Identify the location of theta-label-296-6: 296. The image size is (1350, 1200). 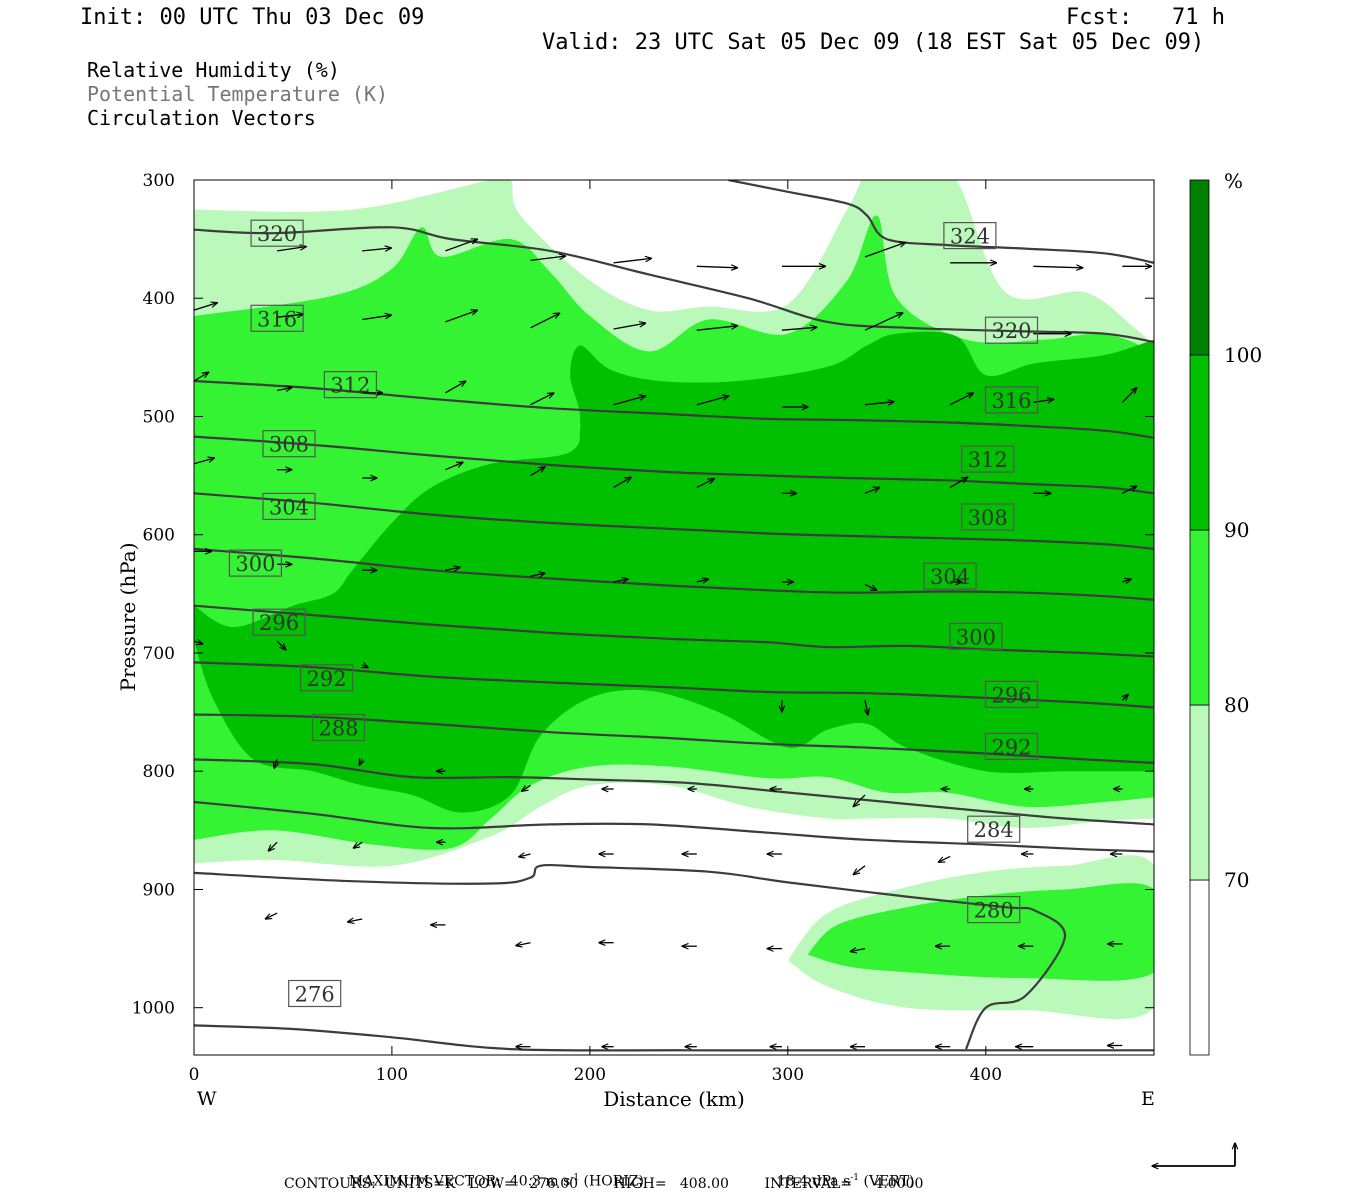
(279, 622).